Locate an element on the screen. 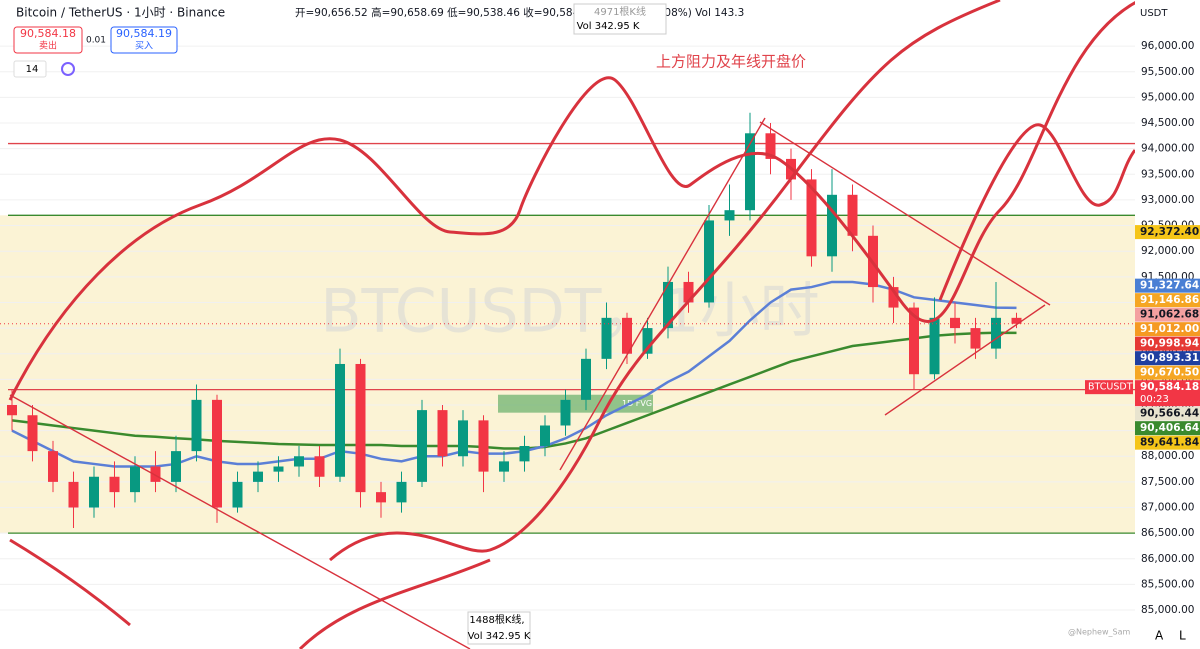  price-tag: 91,012.00 is located at coordinates (1167, 329).